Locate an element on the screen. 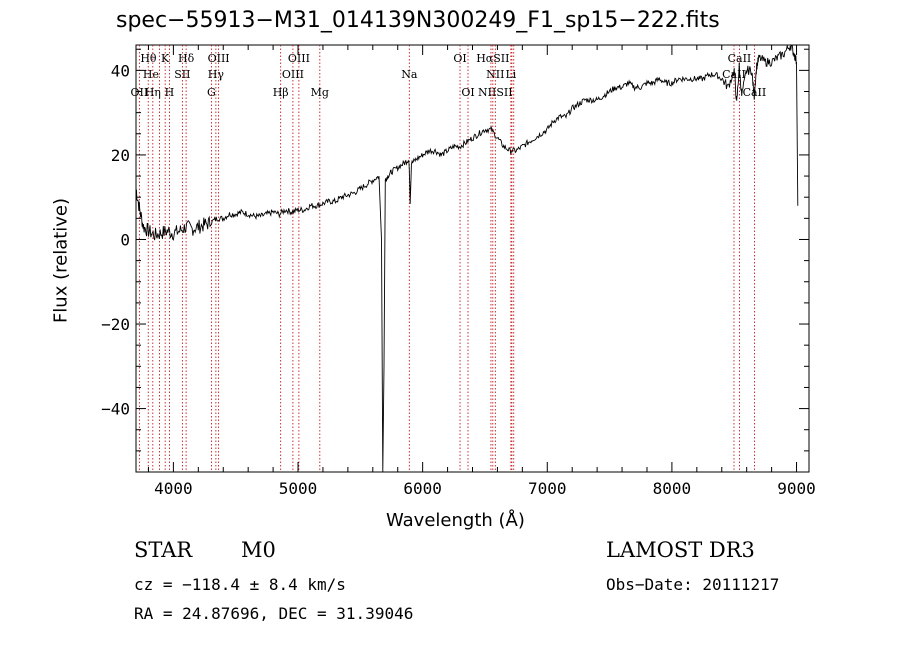  y-tick-label: 40 is located at coordinates (120, 70).